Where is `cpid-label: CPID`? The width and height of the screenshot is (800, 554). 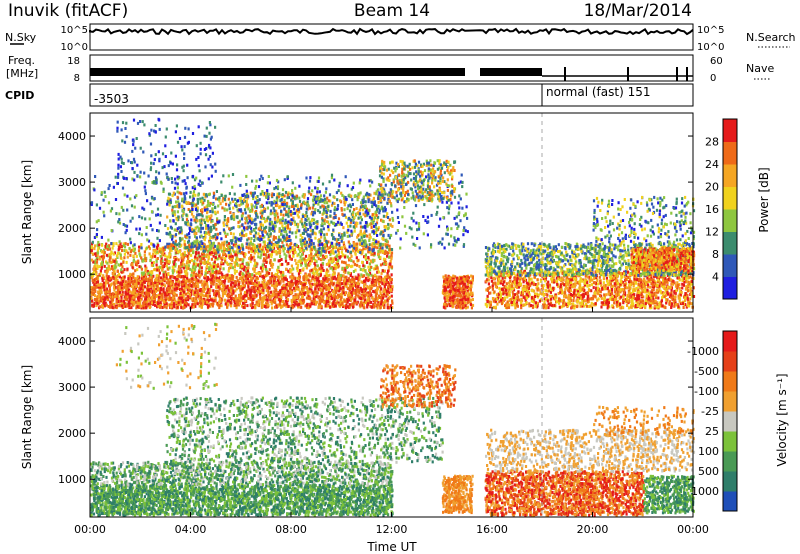
cpid-label: CPID is located at coordinates (19, 95).